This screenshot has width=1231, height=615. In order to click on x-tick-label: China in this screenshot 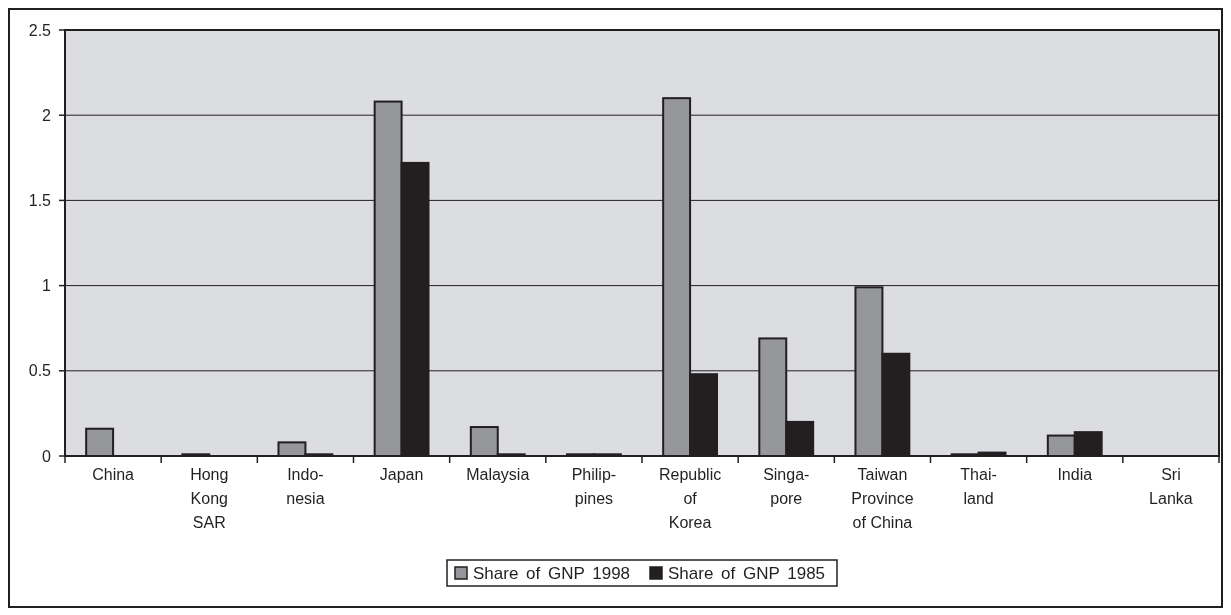, I will do `click(113, 474)`.